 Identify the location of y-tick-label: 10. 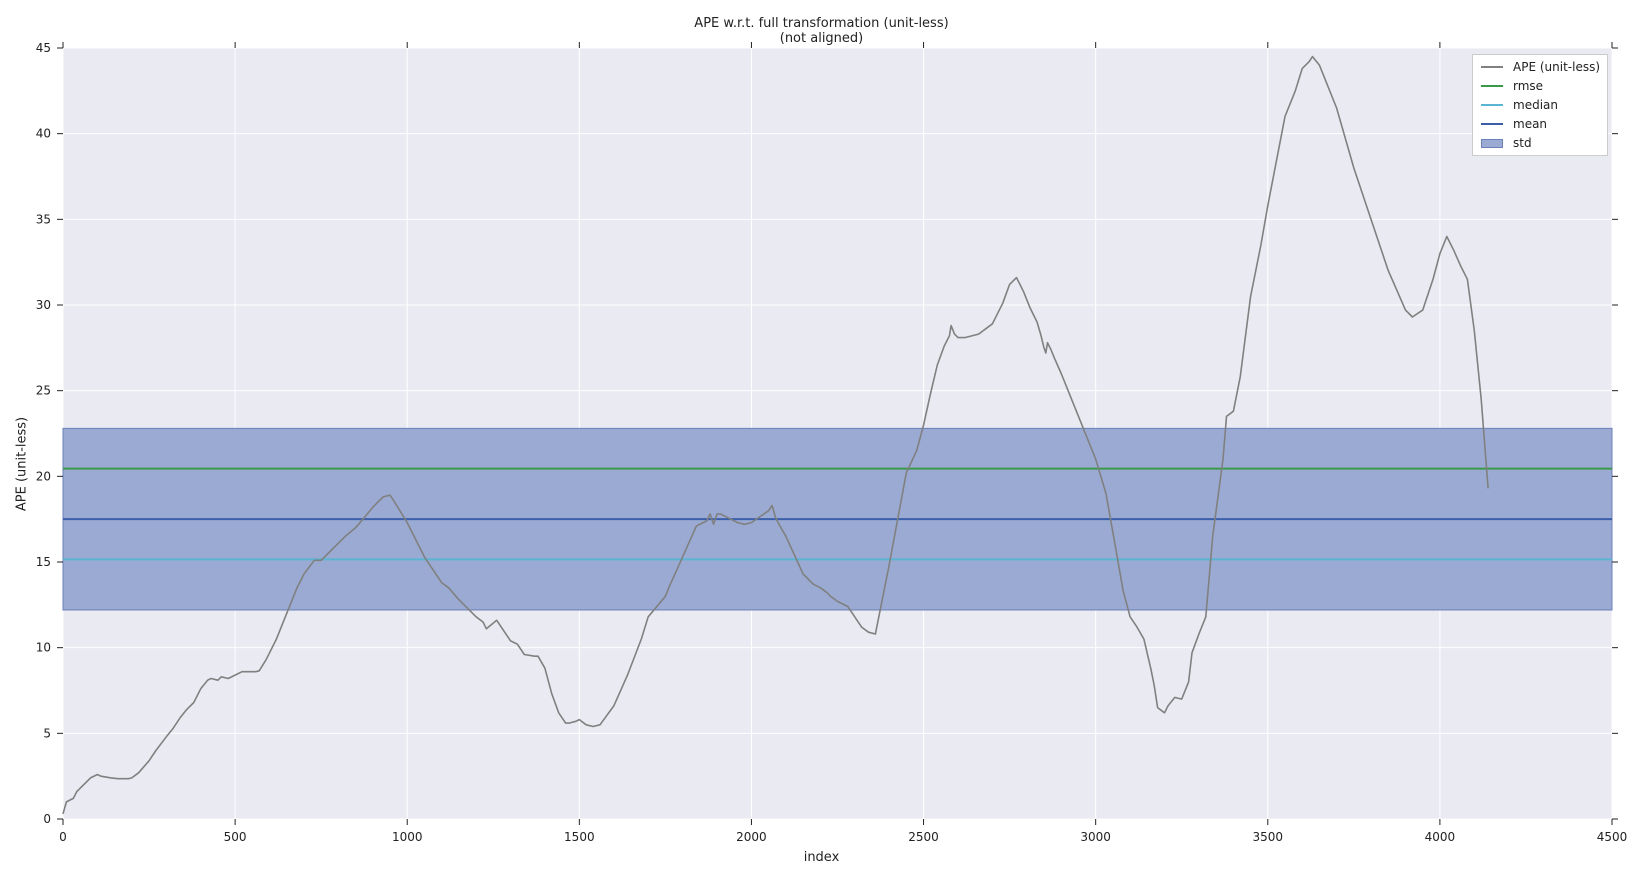
(43, 648).